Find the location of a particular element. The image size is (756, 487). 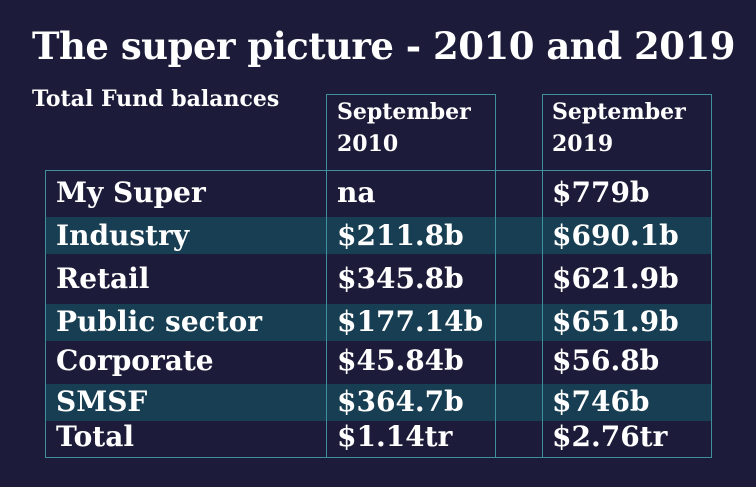

page-title: The super picture - 2010 and 2019 is located at coordinates (383, 46).